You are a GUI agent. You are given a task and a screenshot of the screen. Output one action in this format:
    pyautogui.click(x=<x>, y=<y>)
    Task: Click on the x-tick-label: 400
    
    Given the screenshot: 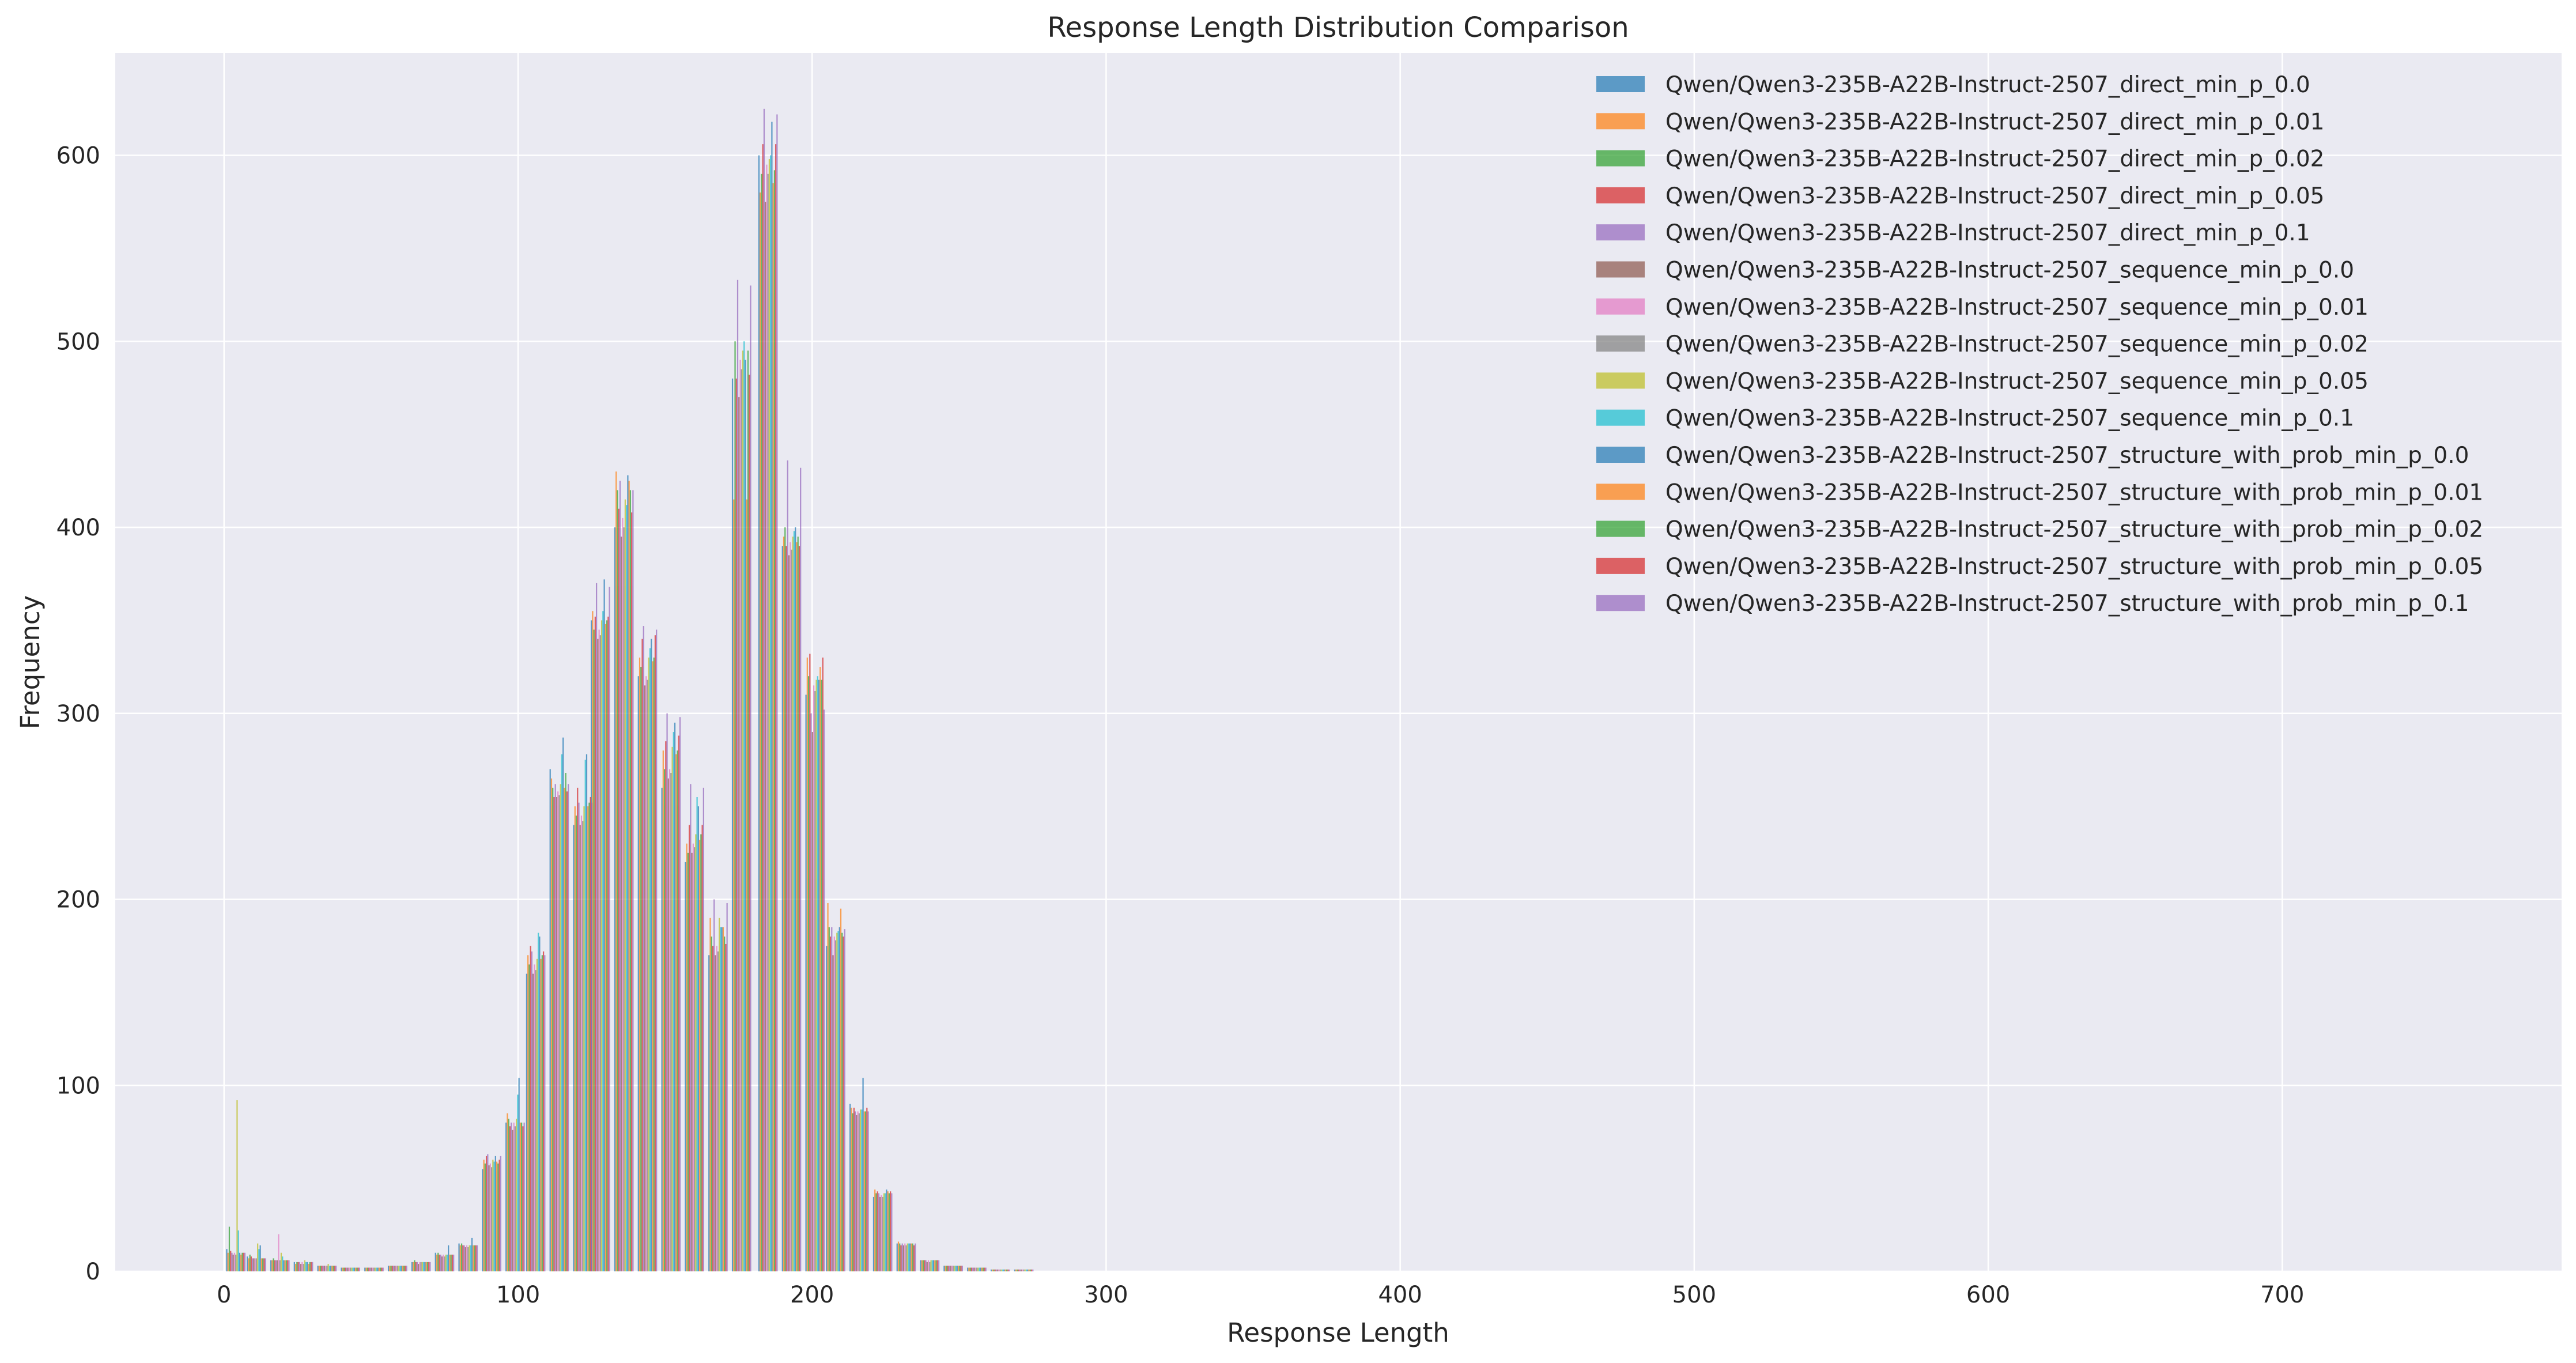 What is the action you would take?
    pyautogui.click(x=1400, y=1295)
    